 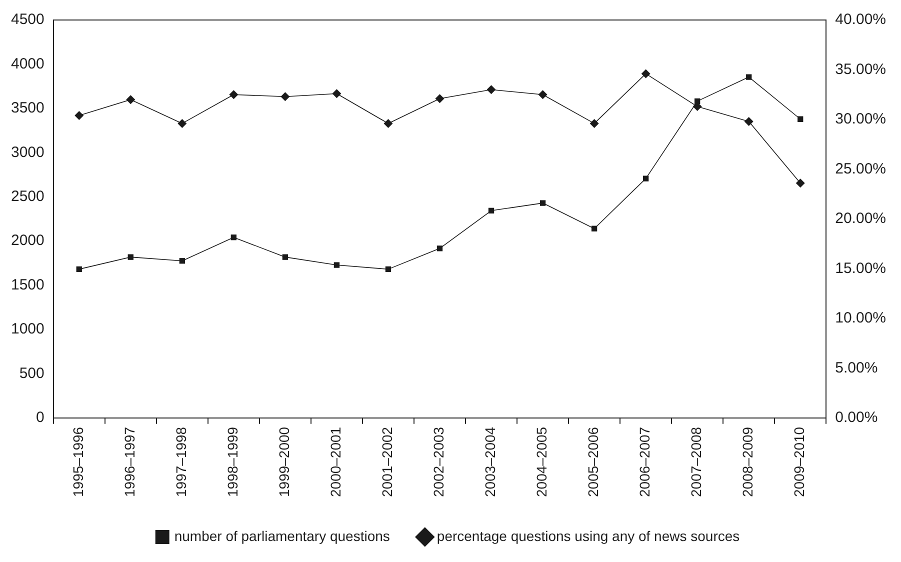 I want to click on y-tick-label: 3000, so click(x=27, y=152).